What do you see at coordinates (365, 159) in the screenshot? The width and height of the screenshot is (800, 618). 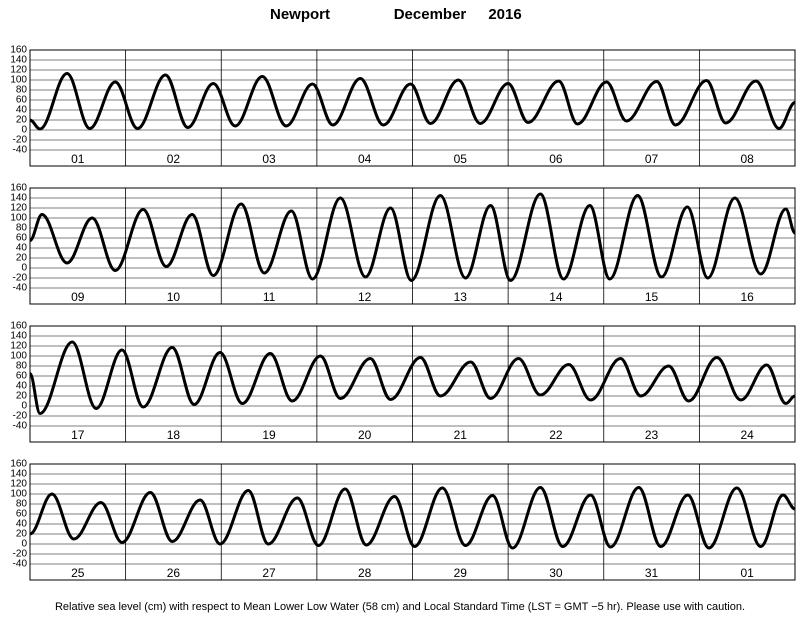 I see `day-label: 04` at bounding box center [365, 159].